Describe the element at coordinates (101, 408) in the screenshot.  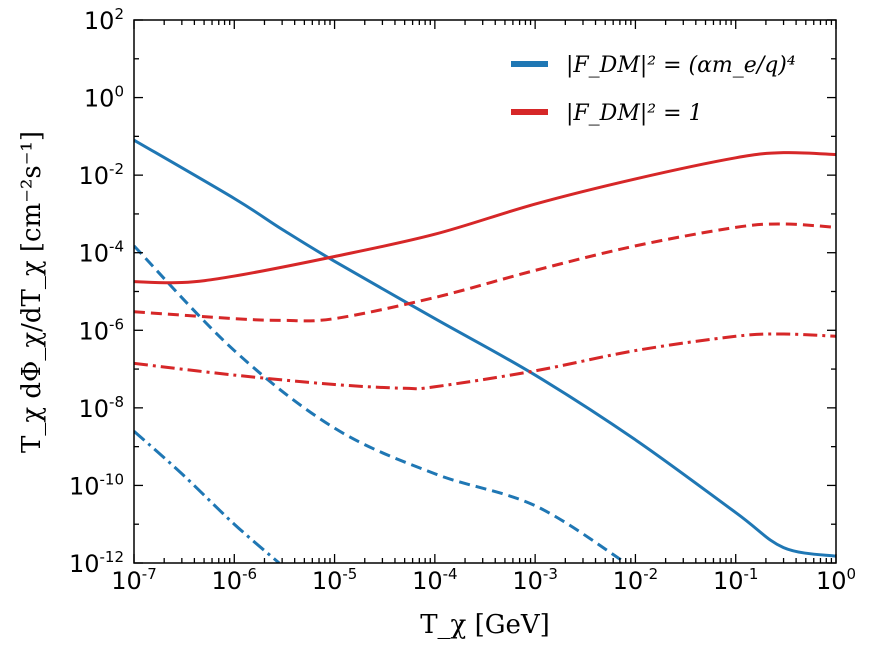
I see `y-tick-label: 10⁻⁸` at that location.